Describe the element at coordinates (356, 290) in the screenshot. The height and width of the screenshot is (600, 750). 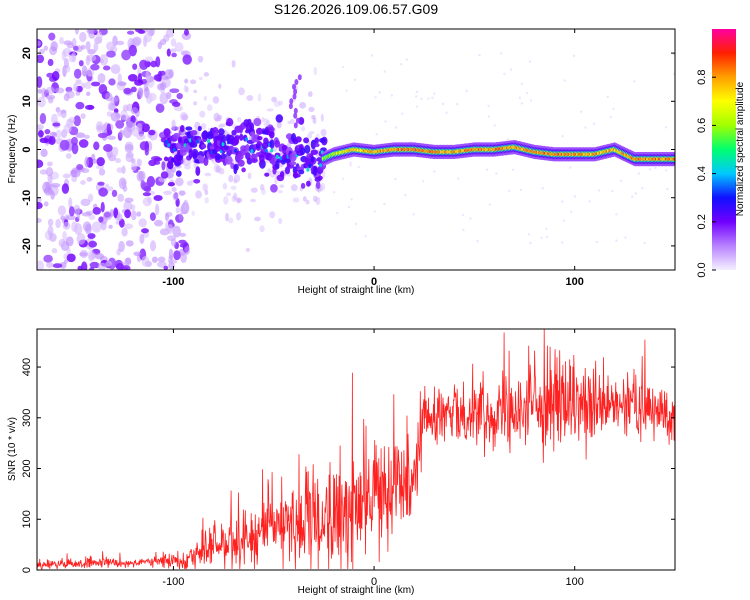
I see `spectrogram-x-axis-label: Height of straight line (km)` at that location.